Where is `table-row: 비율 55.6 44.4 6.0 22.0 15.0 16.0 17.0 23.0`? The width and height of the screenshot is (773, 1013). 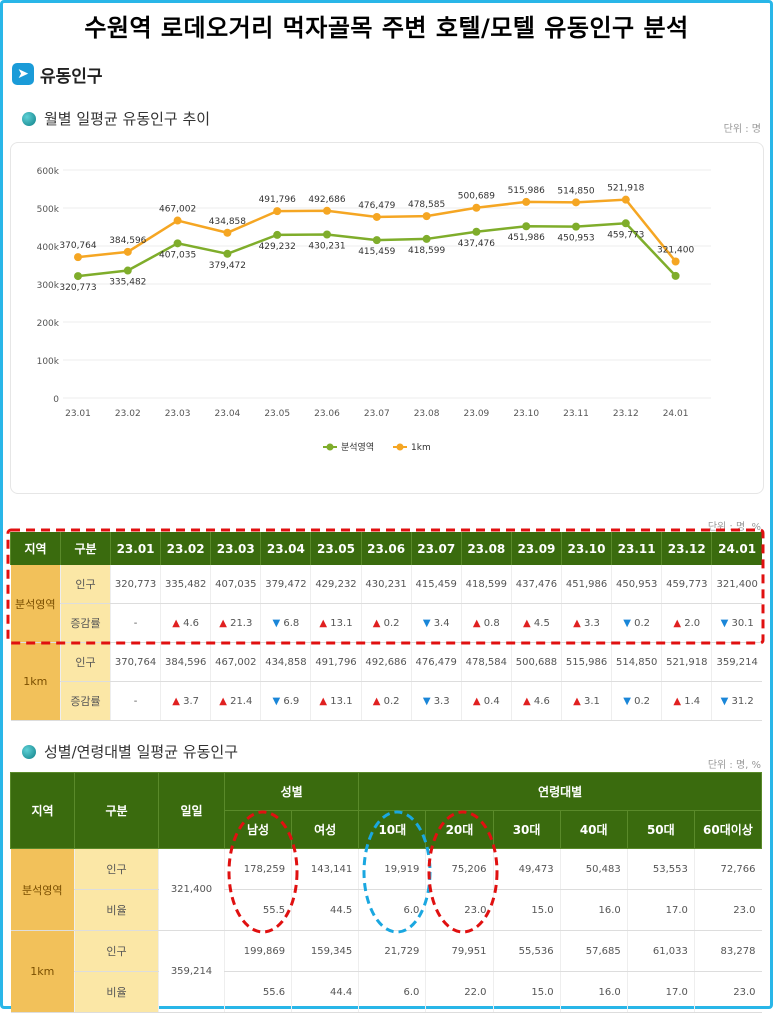 table-row: 비율 55.6 44.4 6.0 22.0 15.0 16.0 17.0 23.0 is located at coordinates (386, 992).